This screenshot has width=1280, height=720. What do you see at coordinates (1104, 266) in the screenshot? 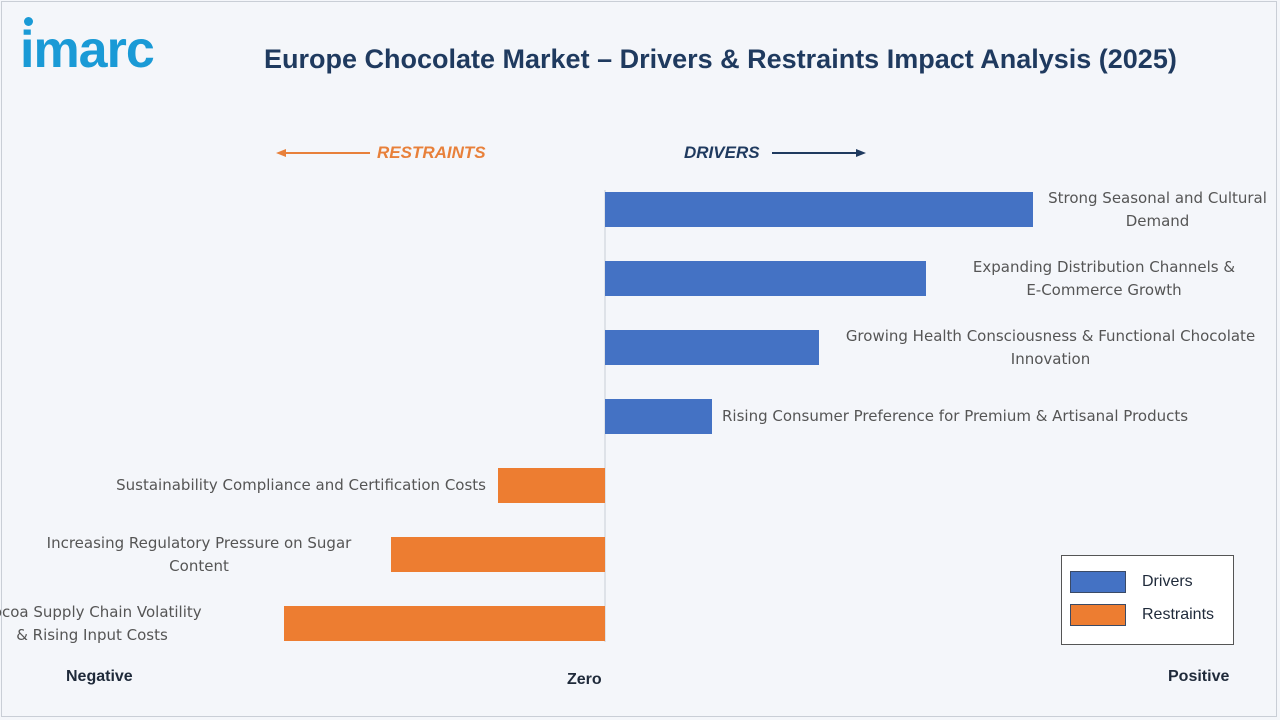
I see `bar-label-line: Expanding Distribution Channels &` at bounding box center [1104, 266].